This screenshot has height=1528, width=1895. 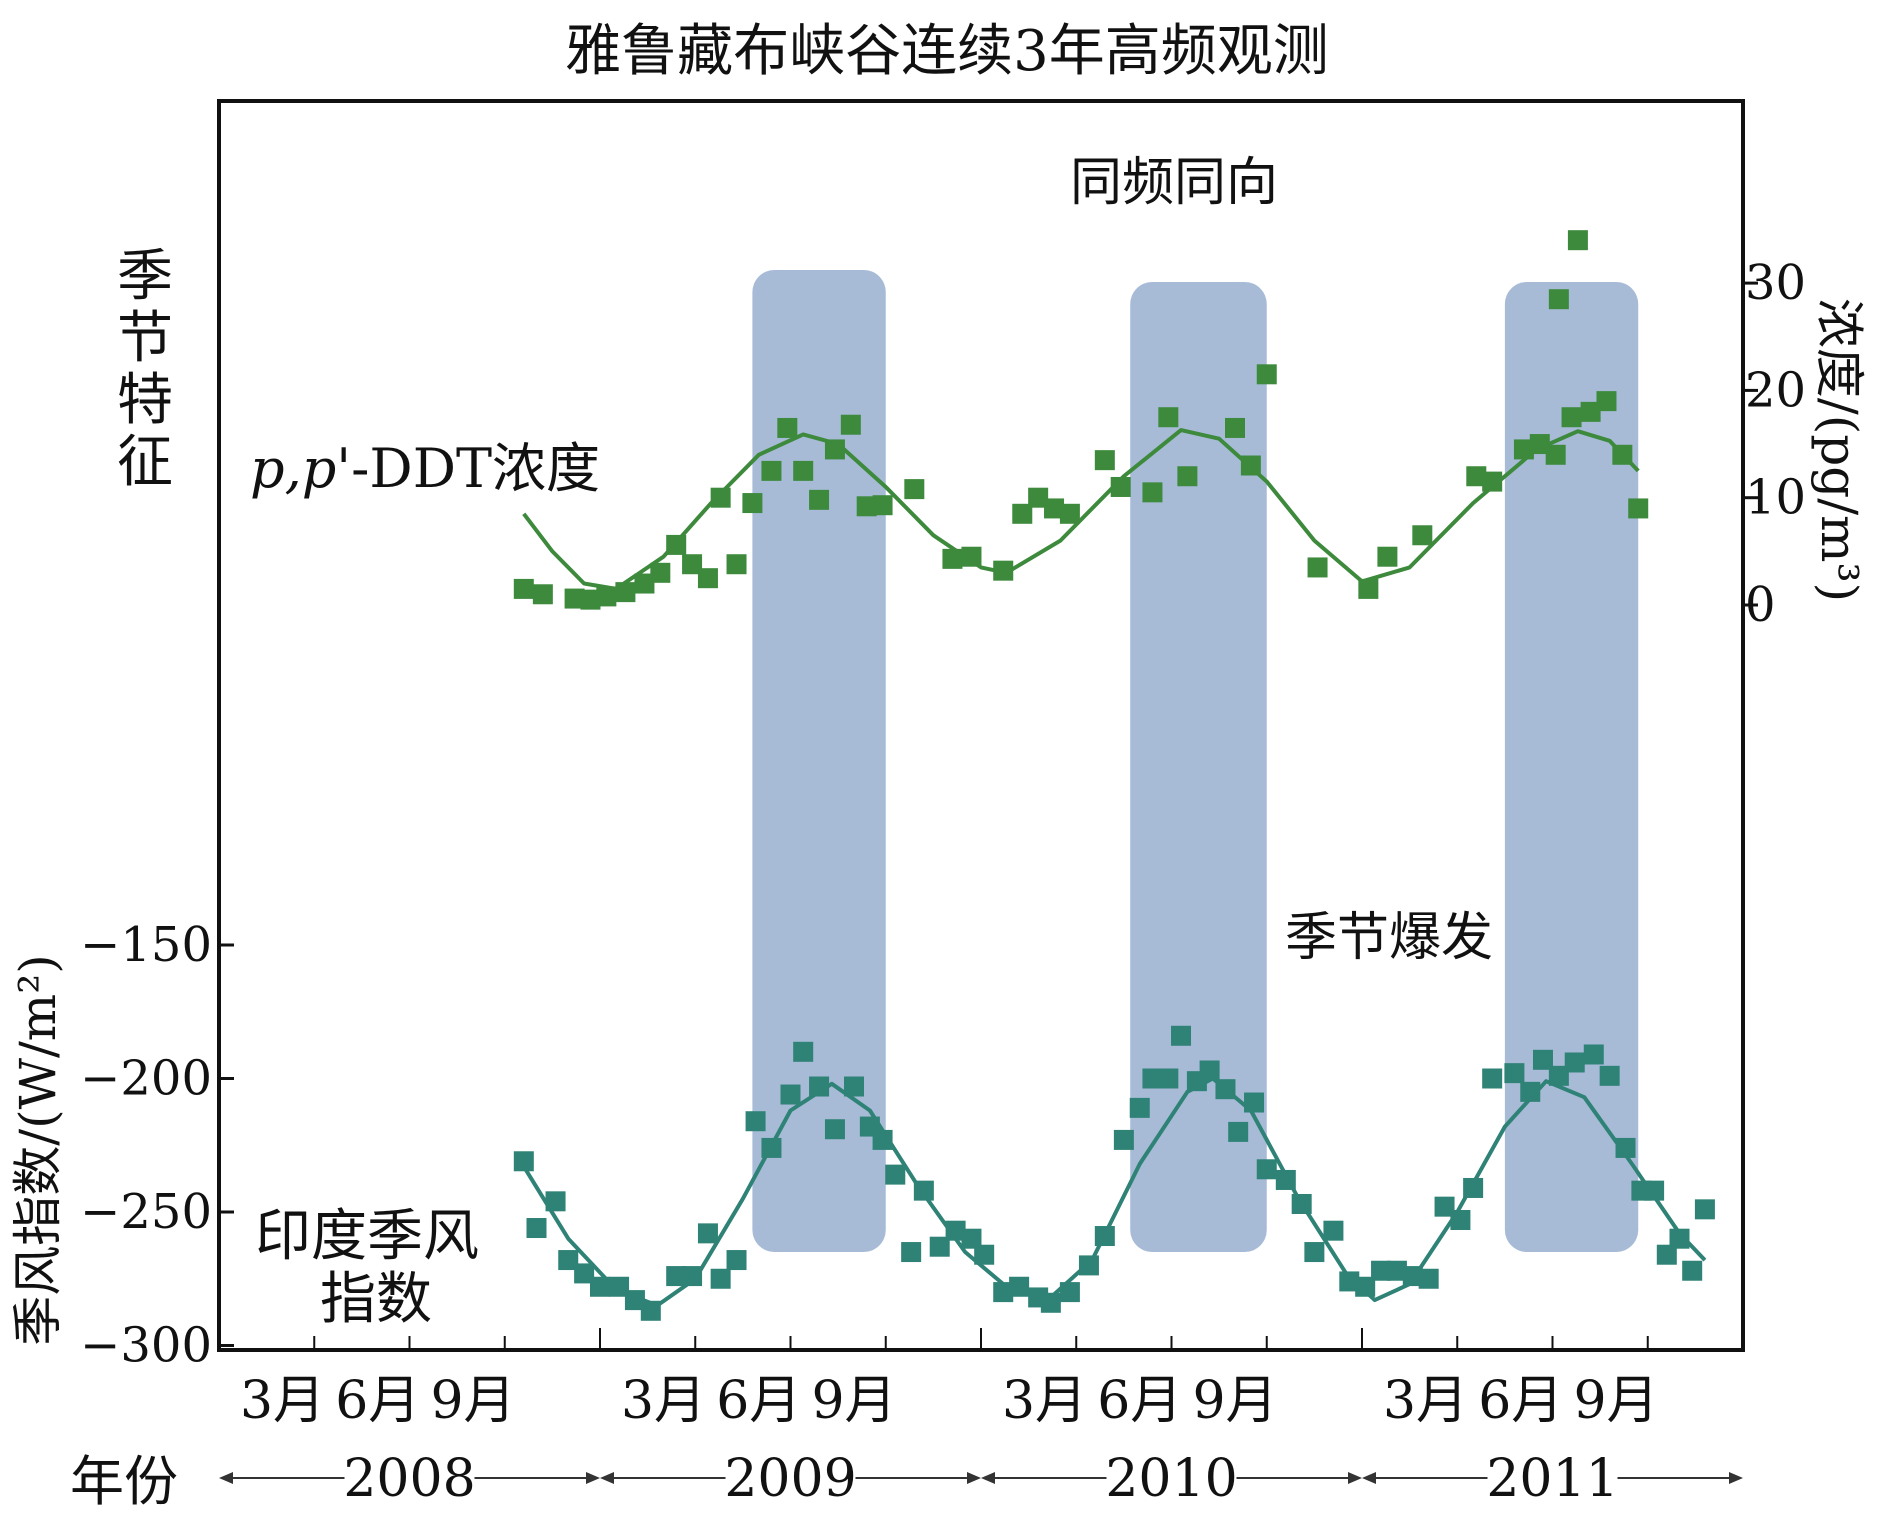 What do you see at coordinates (145, 400) in the screenshot?
I see `side-label-char: 特` at bounding box center [145, 400].